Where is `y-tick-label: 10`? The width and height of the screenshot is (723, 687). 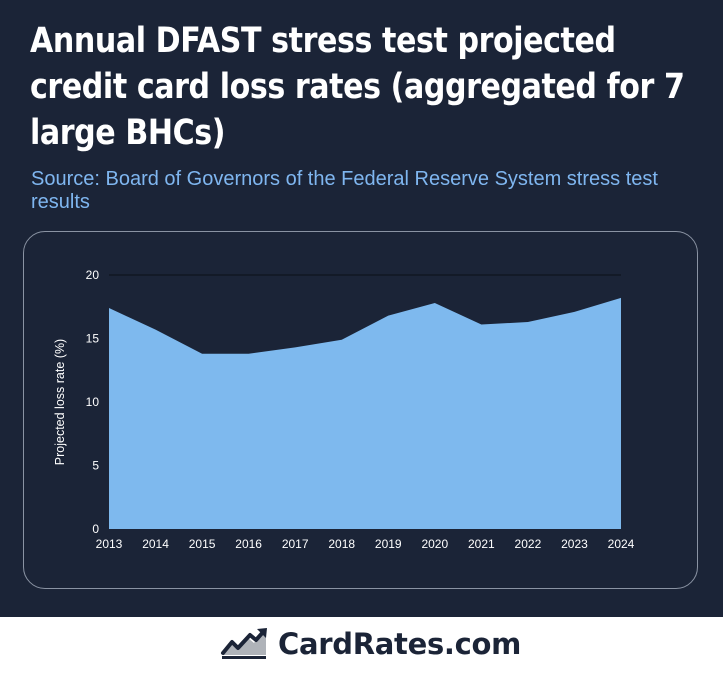 y-tick-label: 10 is located at coordinates (93, 402).